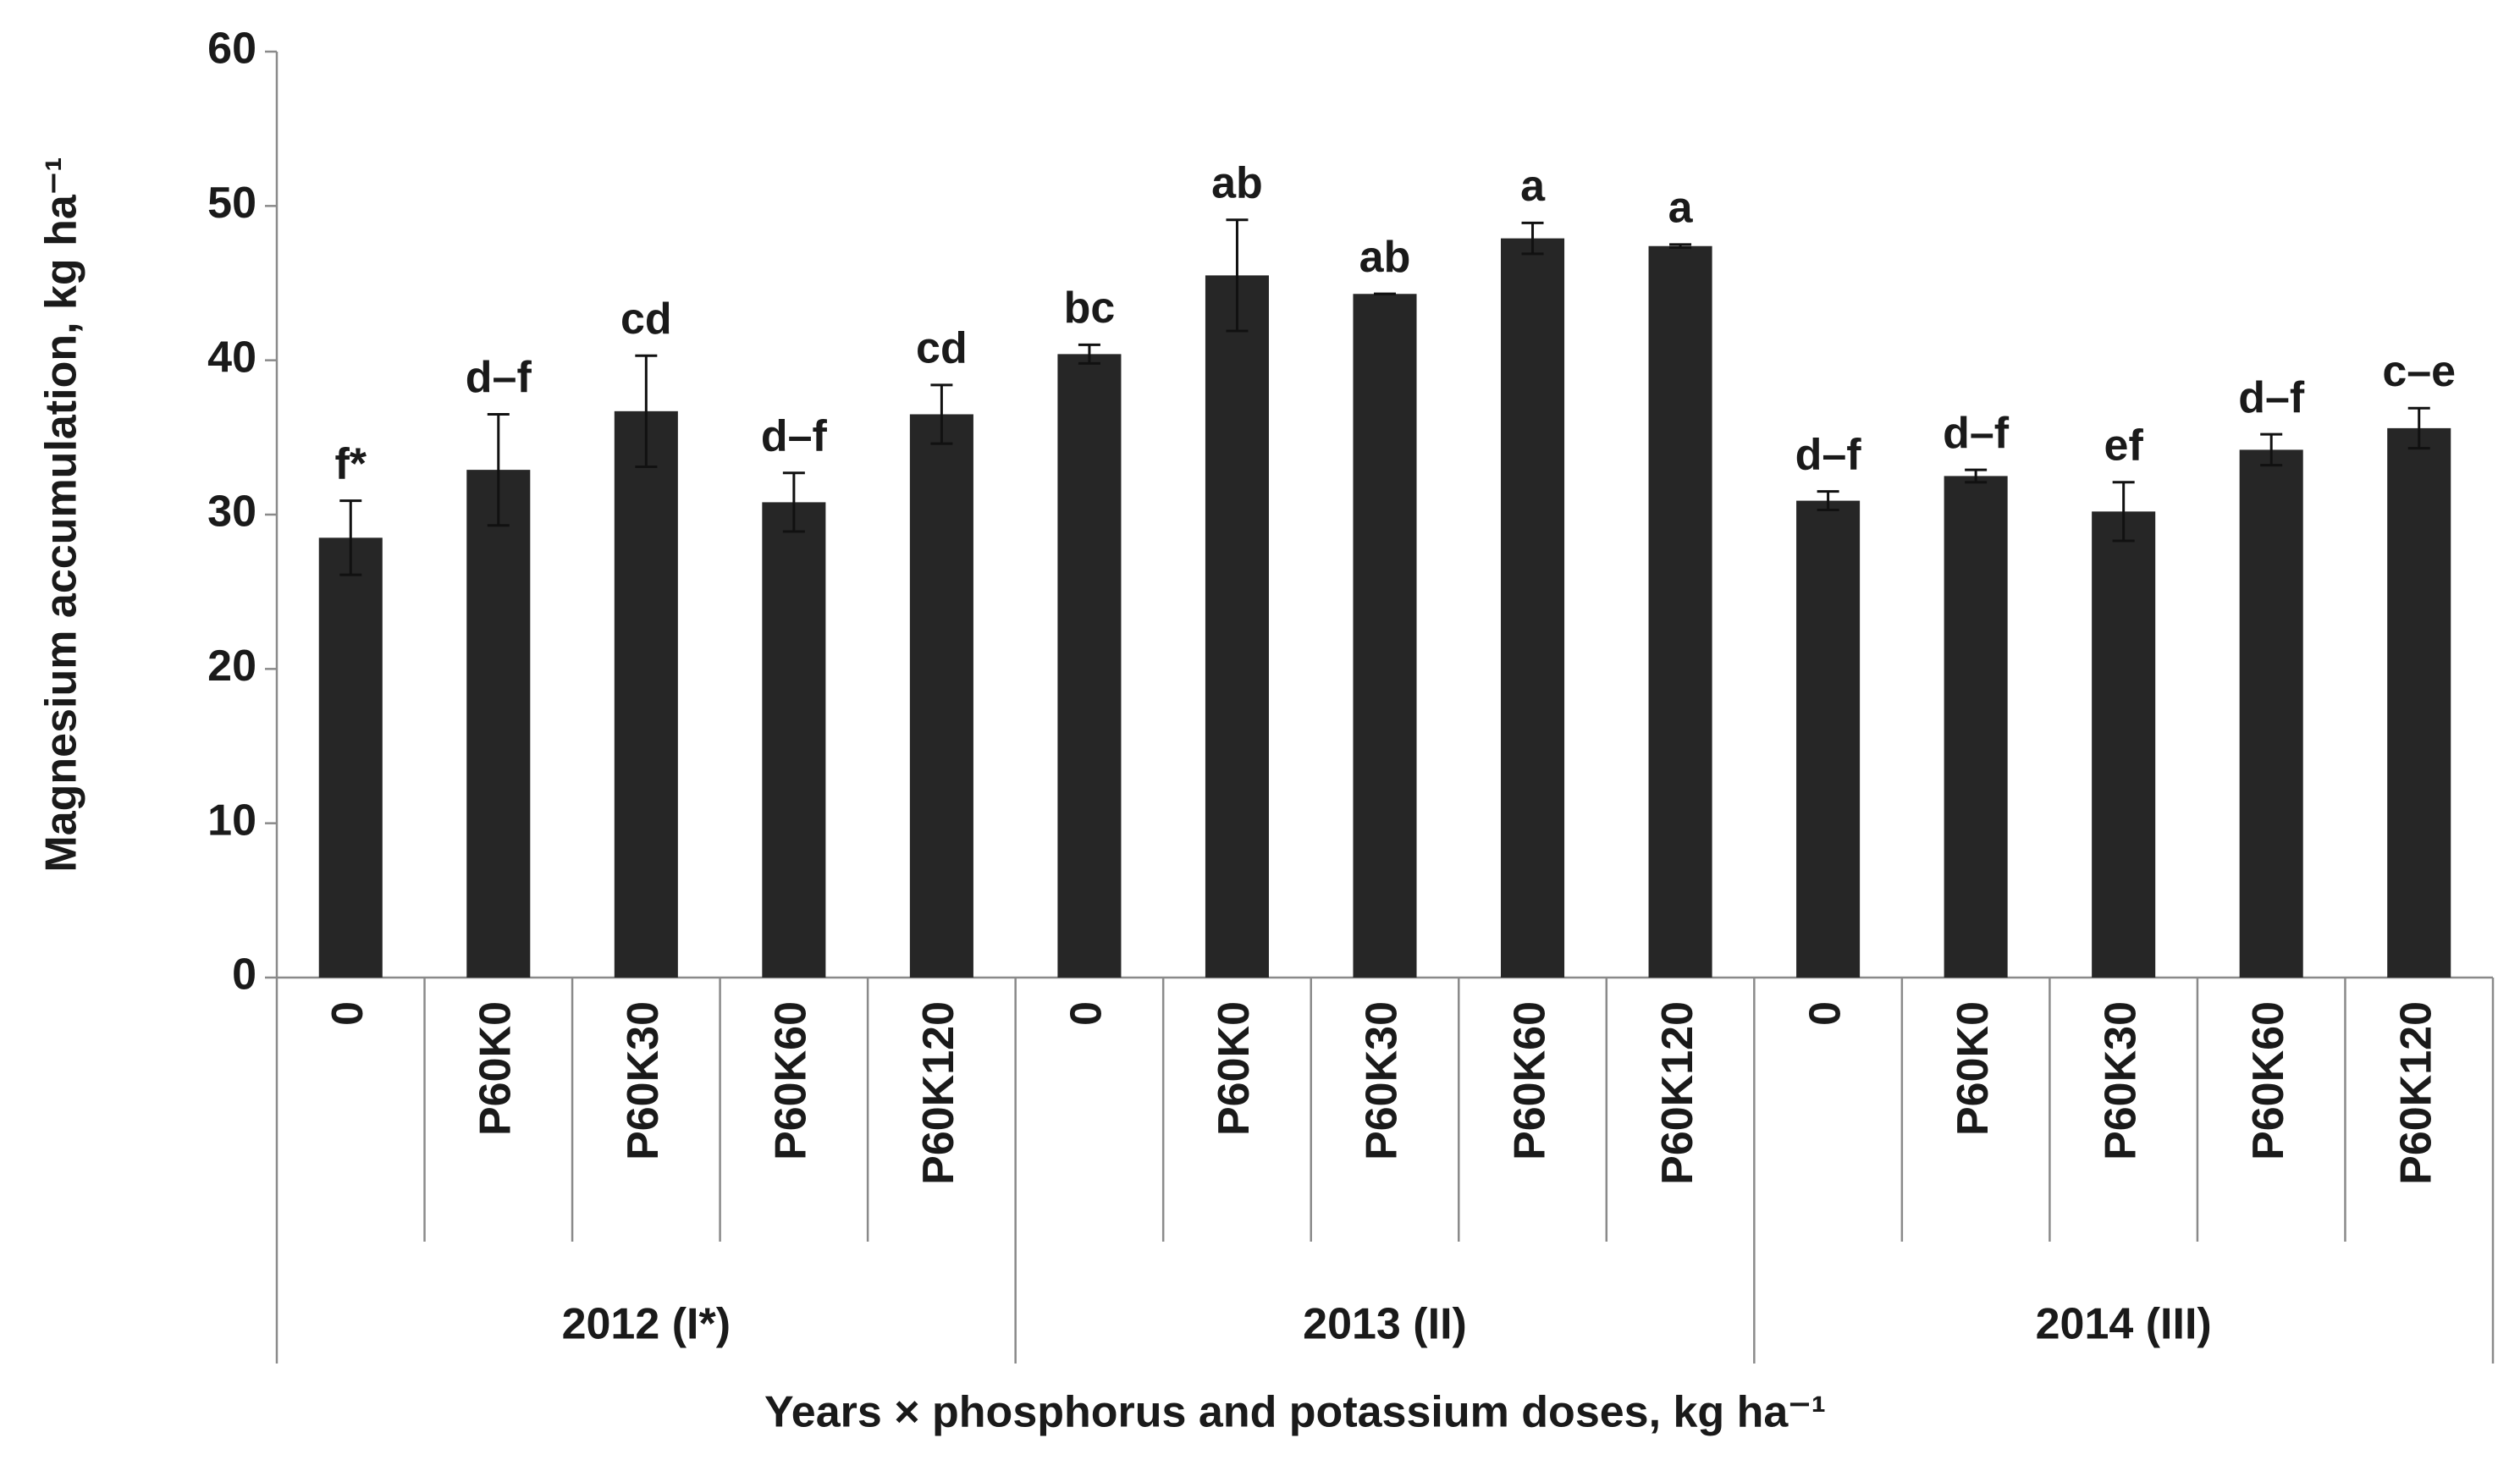 The width and height of the screenshot is (2520, 1460). What do you see at coordinates (231, 666) in the screenshot?
I see `y-tick-label: 20` at bounding box center [231, 666].